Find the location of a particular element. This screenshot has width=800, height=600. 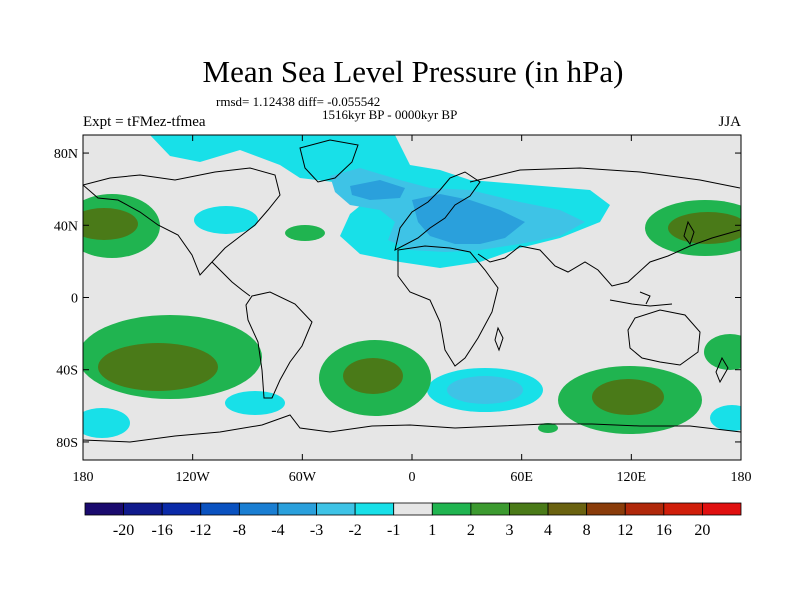

colorbar-label: 2 is located at coordinates (471, 530).